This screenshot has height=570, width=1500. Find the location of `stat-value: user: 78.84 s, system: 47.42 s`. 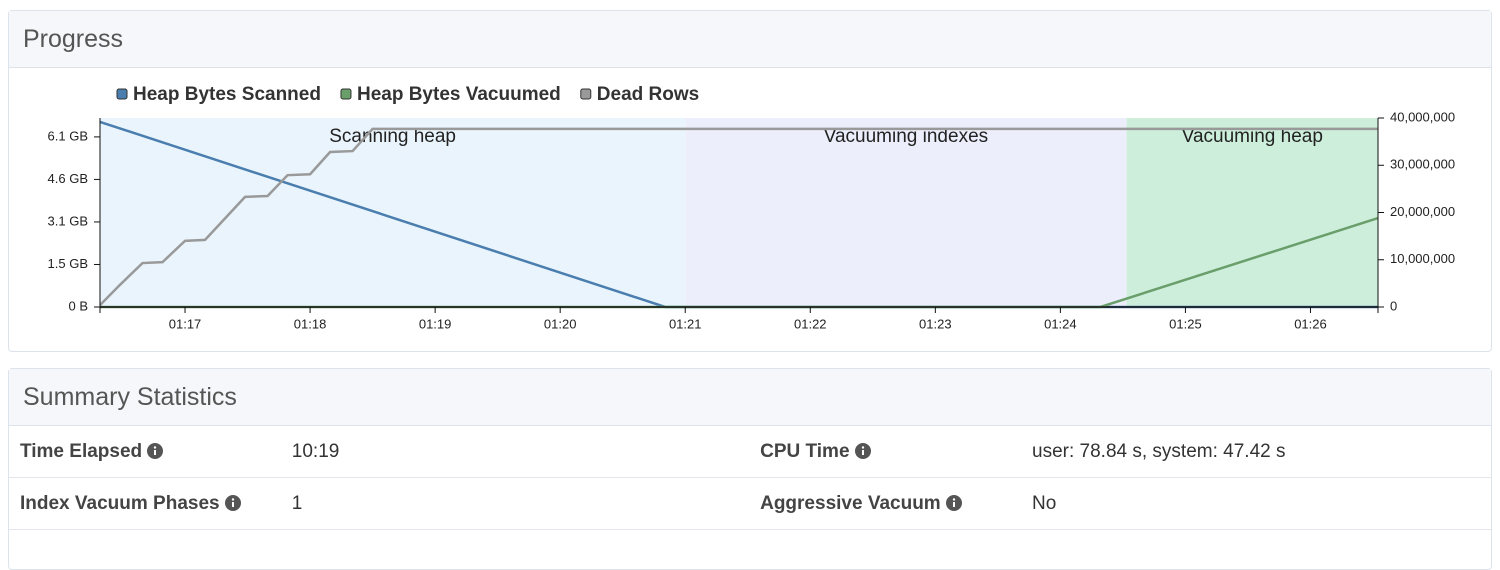

stat-value: user: 78.84 s, system: 47.42 s is located at coordinates (1256, 452).